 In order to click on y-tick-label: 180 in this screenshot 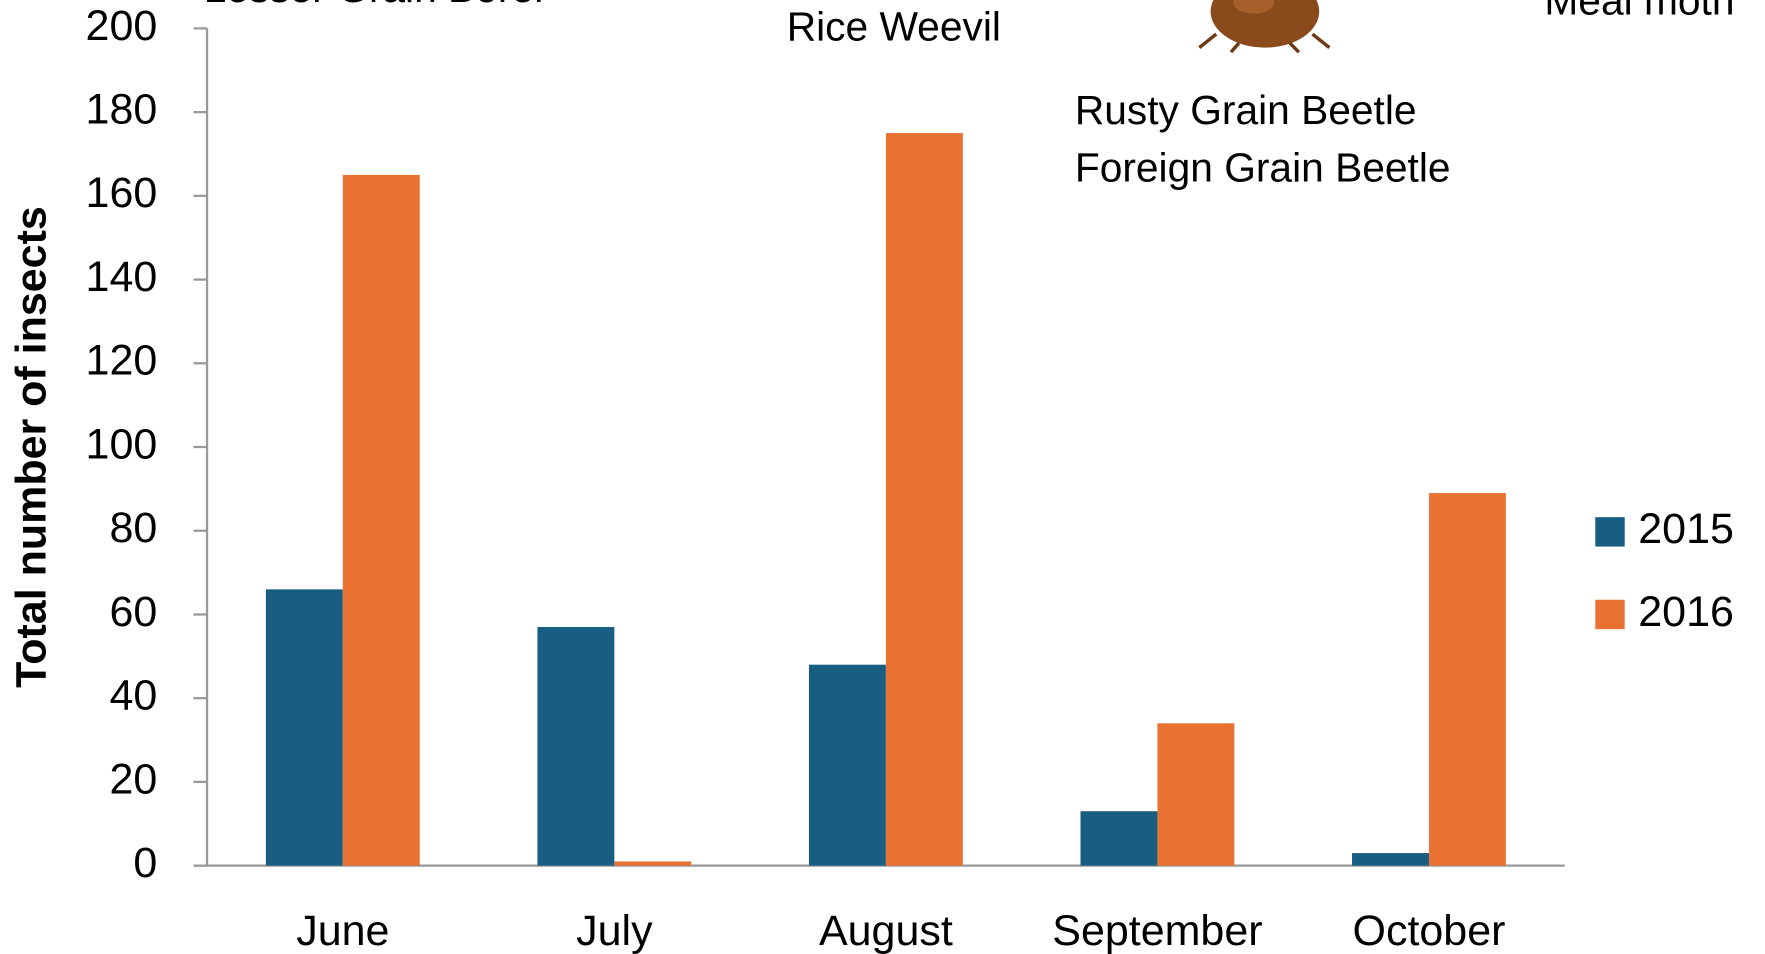, I will do `click(122, 109)`.